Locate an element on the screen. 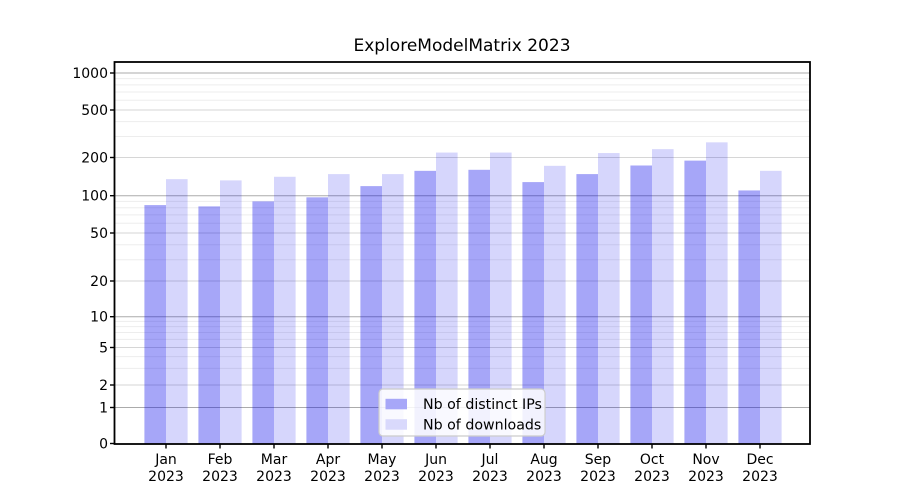  x-tick-label-mar: Mar 2023 is located at coordinates (274, 468).